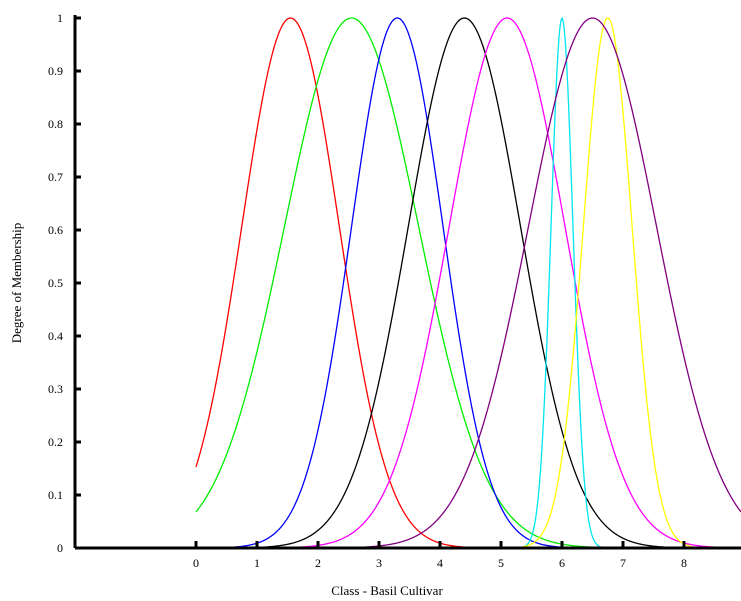 Image resolution: width=741 pixels, height=601 pixels. What do you see at coordinates (55, 389) in the screenshot?
I see `y-tick-label: 0.3` at bounding box center [55, 389].